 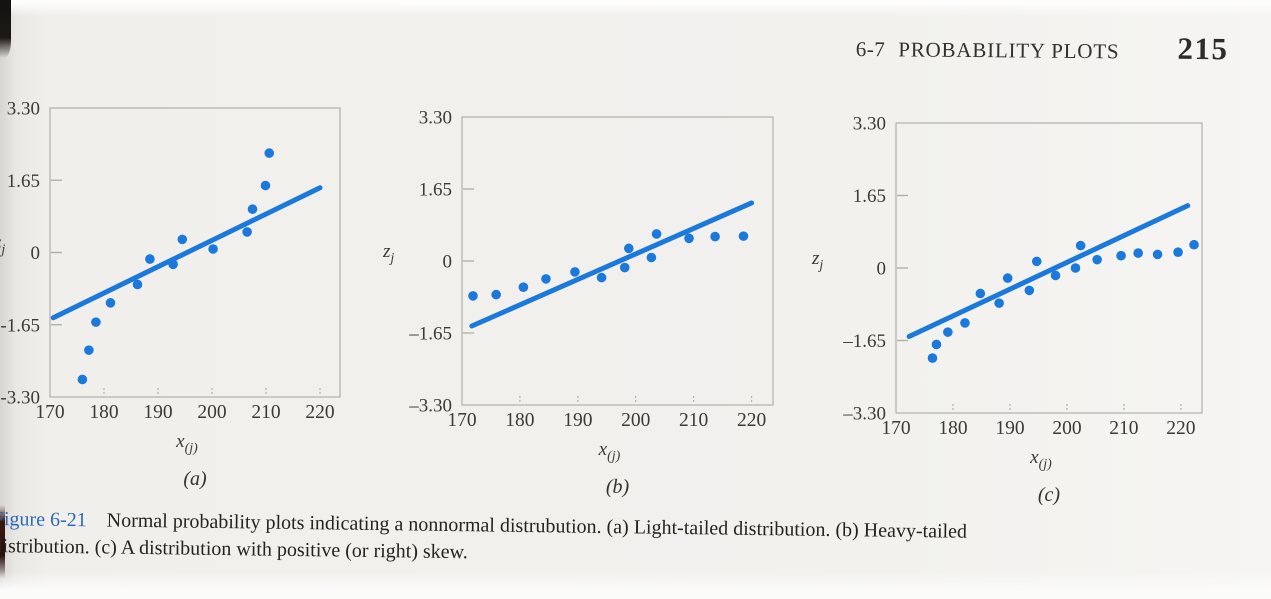 What do you see at coordinates (870, 49) in the screenshot?
I see `section-number: 6-7` at bounding box center [870, 49].